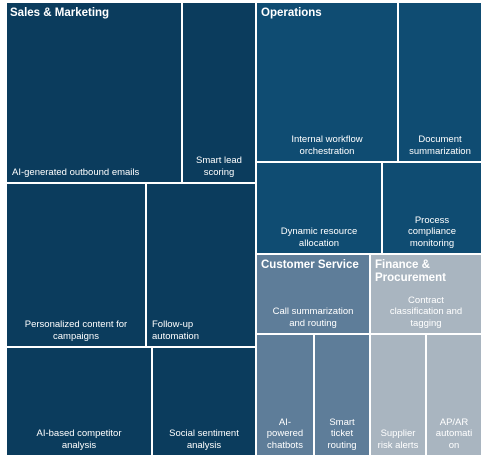 This screenshot has width=490, height=458. I want to click on tile-label: Supplier risk alerts, so click(398, 439).